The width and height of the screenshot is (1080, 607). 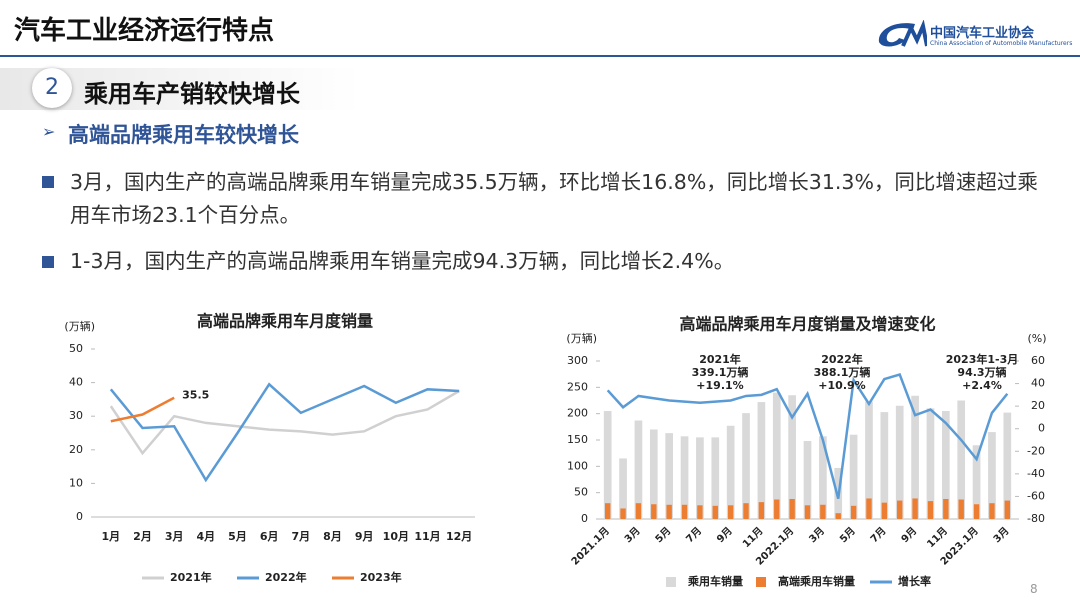 What do you see at coordinates (1038, 383) in the screenshot?
I see `y2-tick-label: 40` at bounding box center [1038, 383].